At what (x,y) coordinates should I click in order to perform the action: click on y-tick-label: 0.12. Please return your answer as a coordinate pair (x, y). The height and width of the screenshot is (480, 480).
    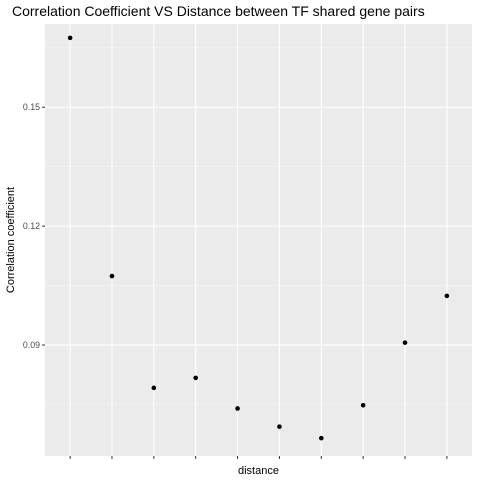
    Looking at the image, I should click on (31, 226).